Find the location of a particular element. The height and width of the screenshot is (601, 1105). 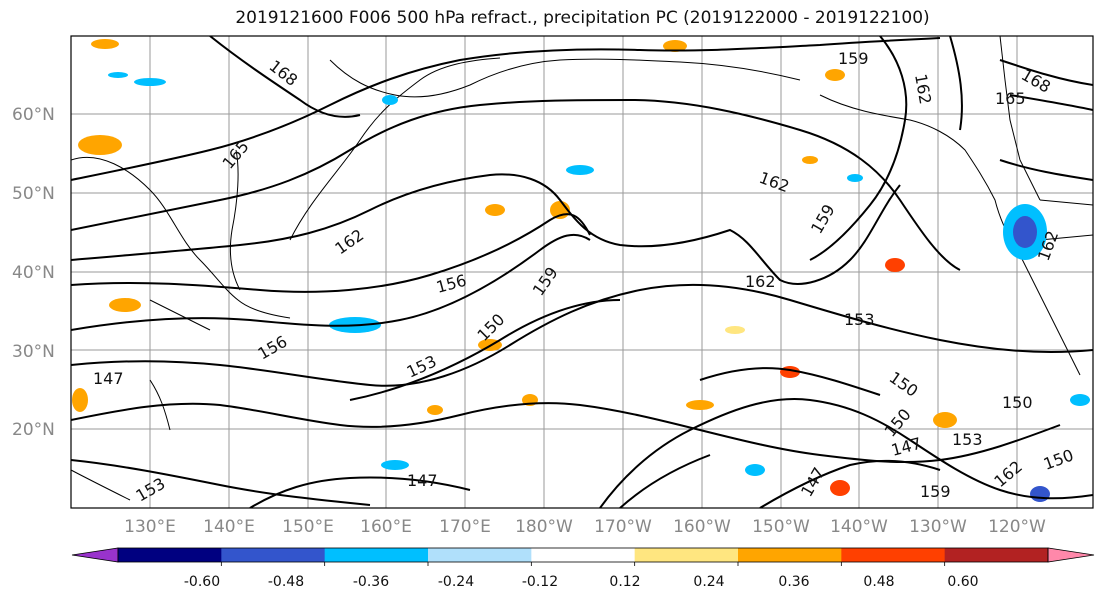

lon-label: 140°E is located at coordinates (229, 527).